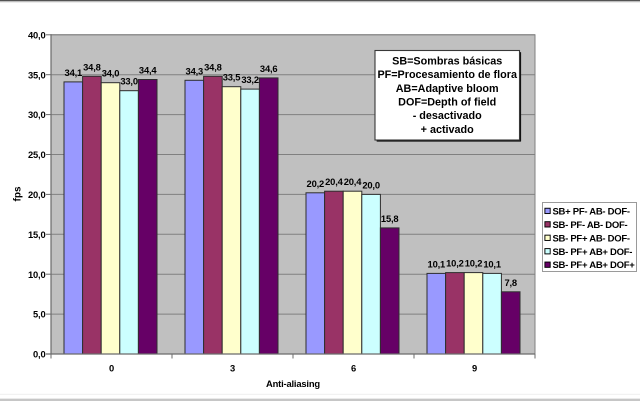 The width and height of the screenshot is (640, 401). What do you see at coordinates (316, 183) in the screenshot?
I see `svg-text: 20,2` at bounding box center [316, 183].